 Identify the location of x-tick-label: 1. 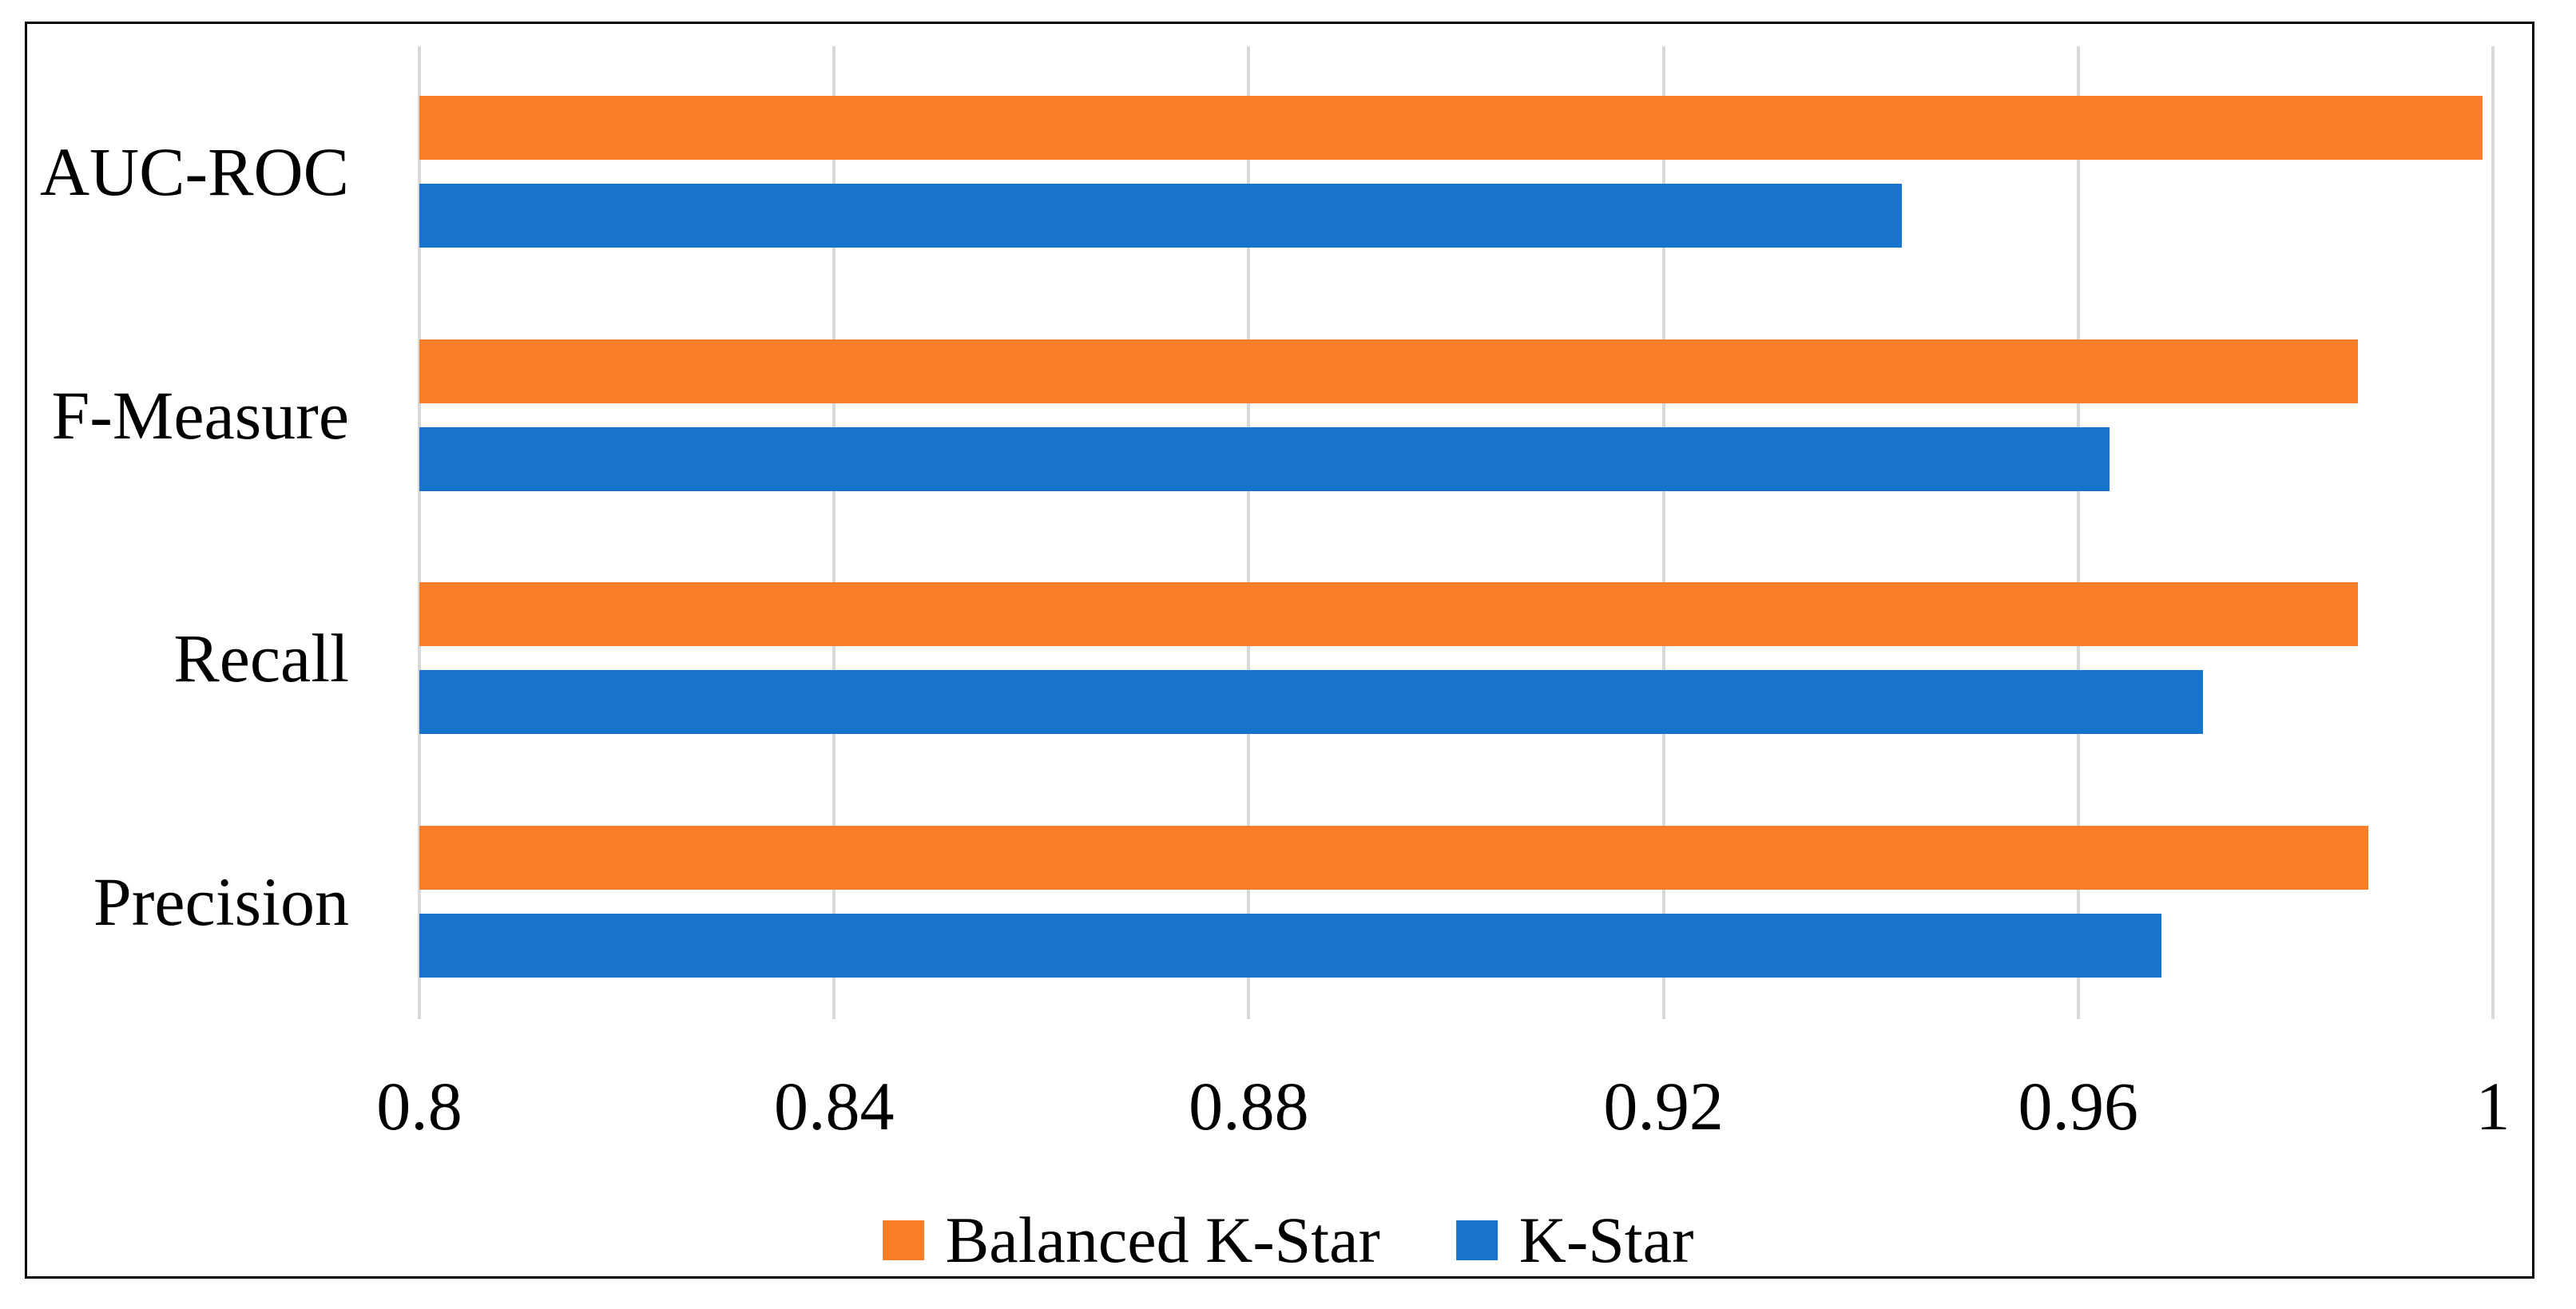
(2493, 1106).